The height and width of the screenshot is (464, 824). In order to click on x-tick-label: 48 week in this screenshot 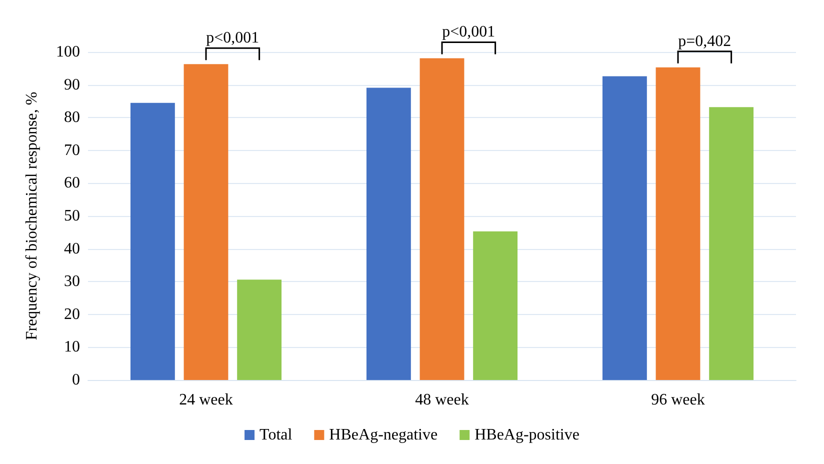, I will do `click(442, 400)`.